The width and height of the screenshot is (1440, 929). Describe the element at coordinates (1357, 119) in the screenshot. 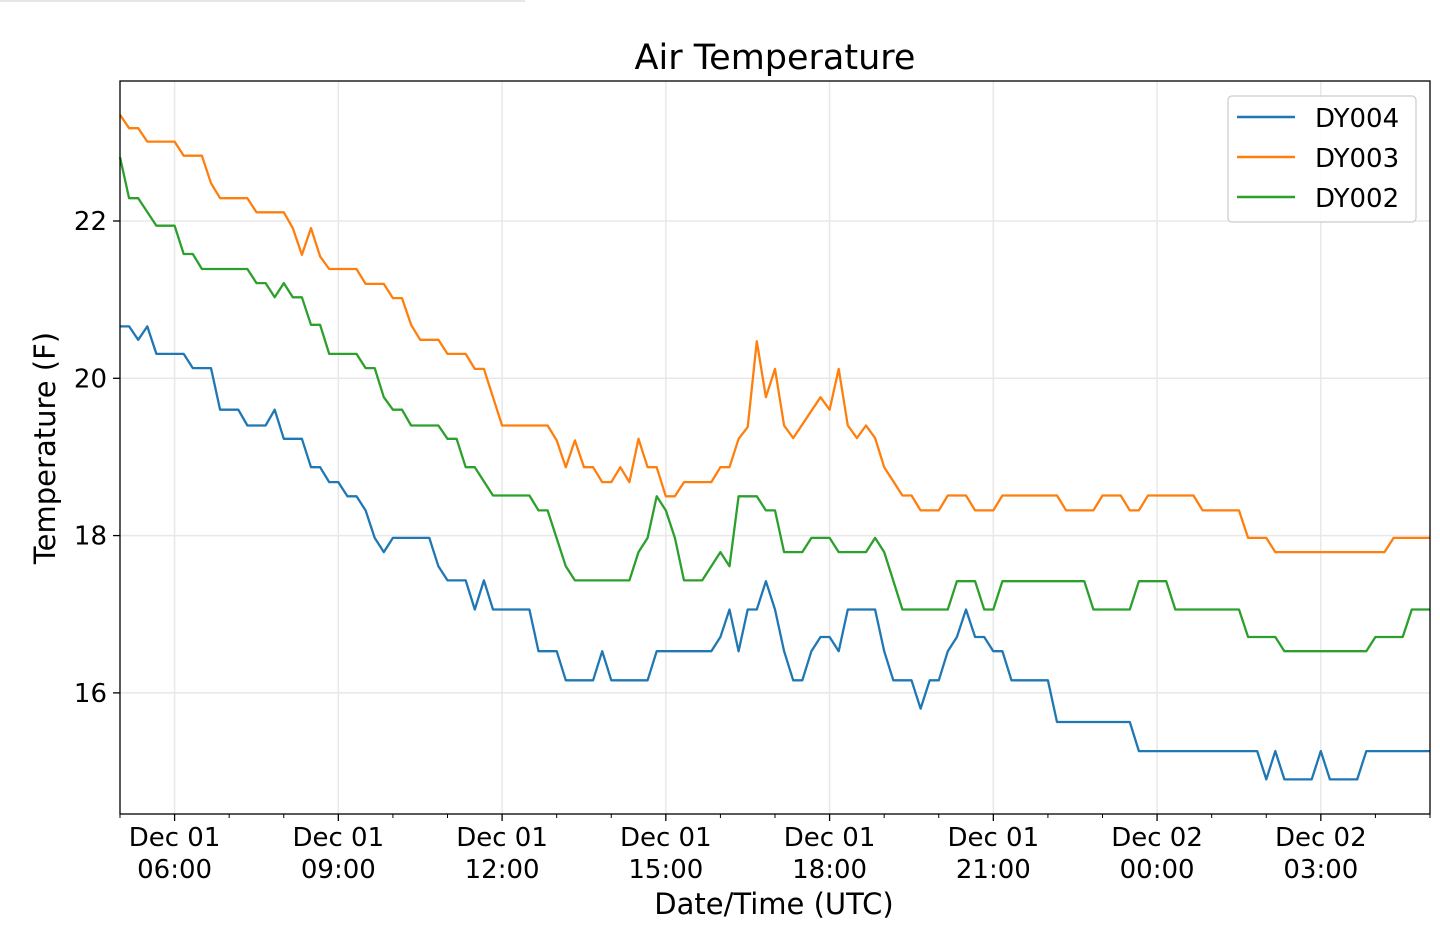

I see `legend-label: DY004` at that location.